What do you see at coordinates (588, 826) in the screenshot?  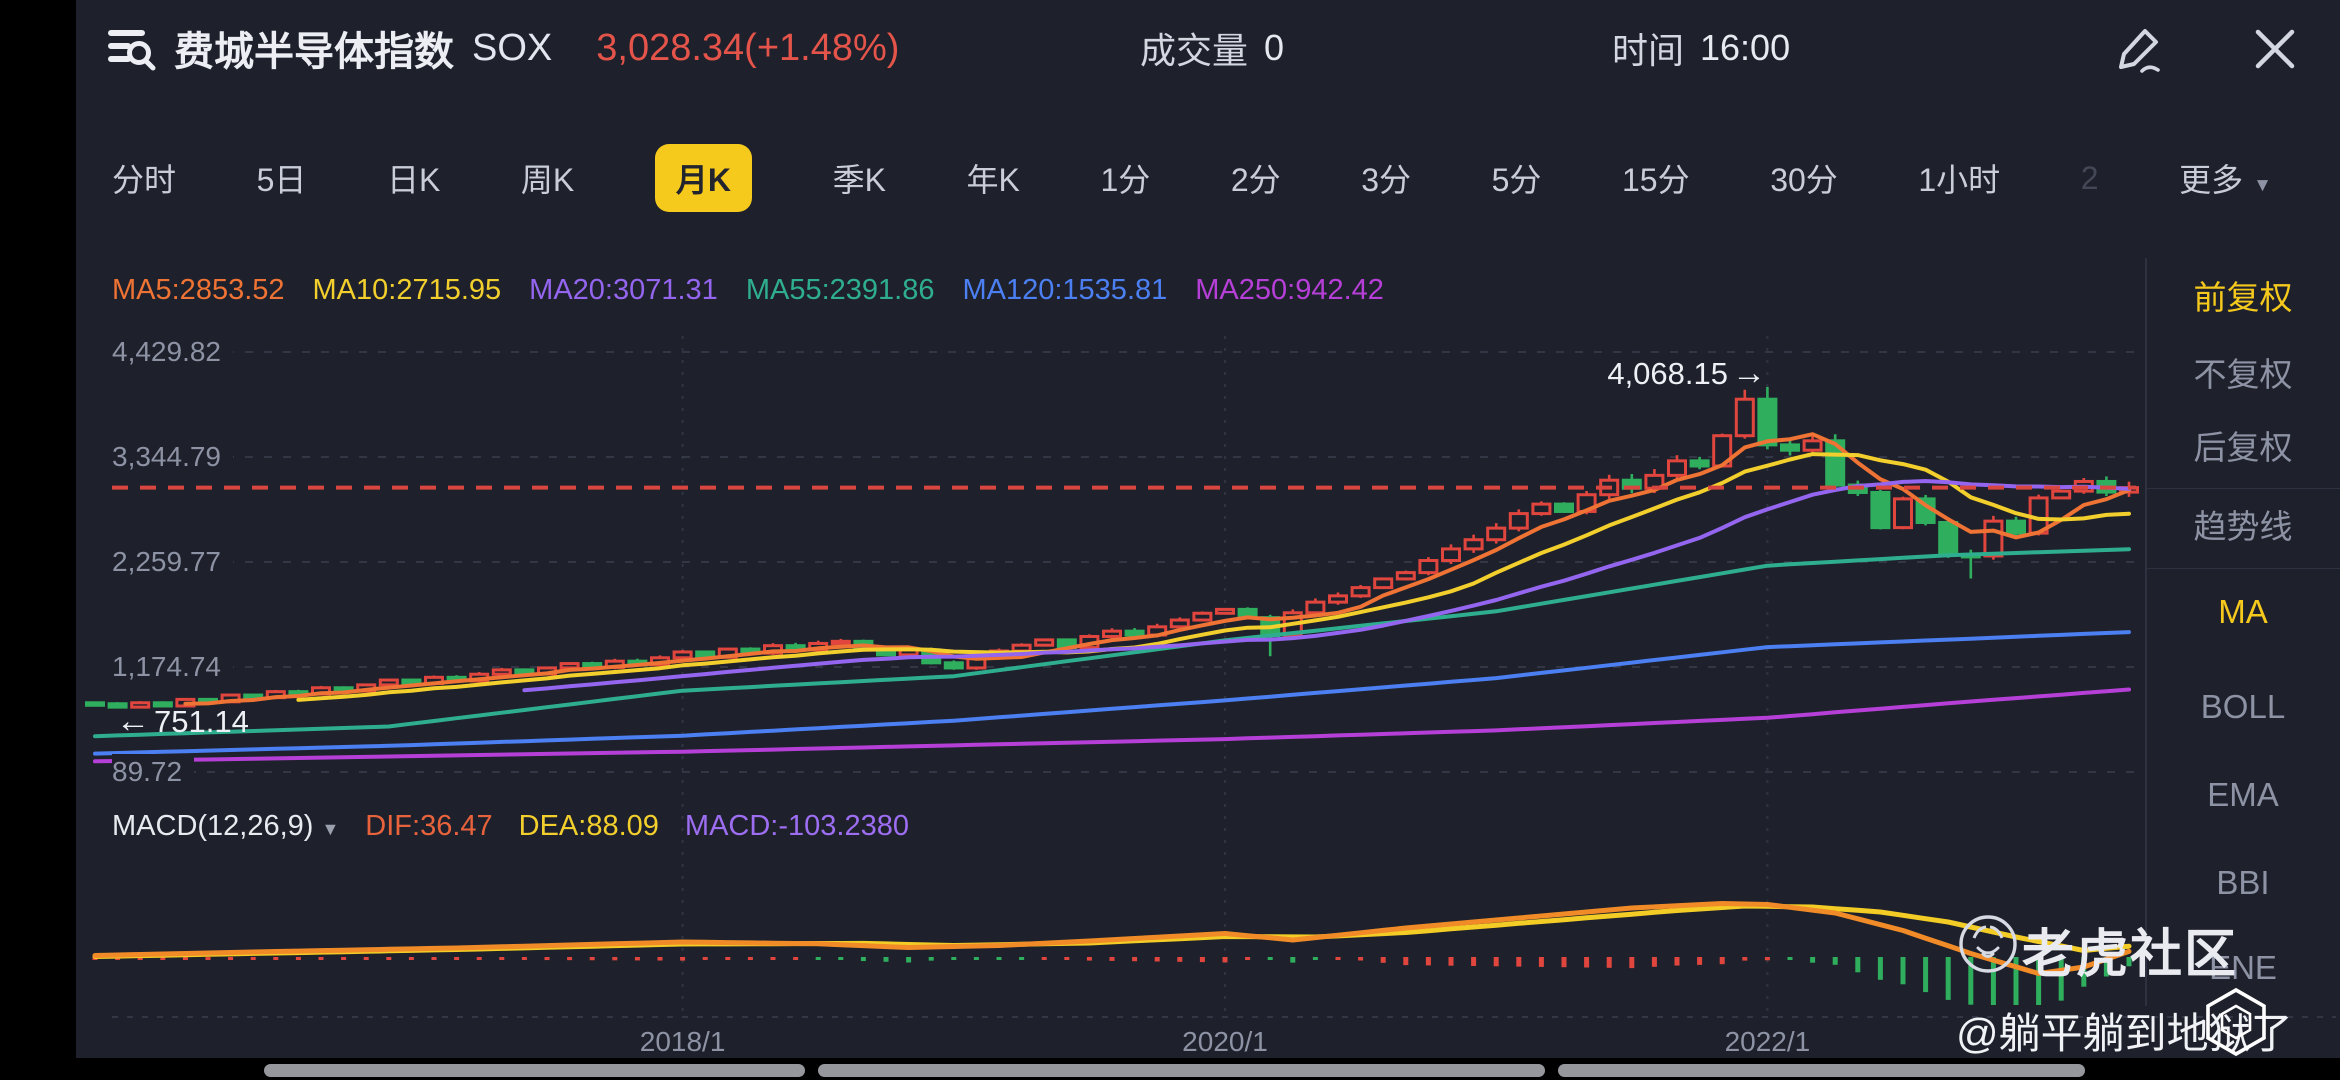 I see `macd-legend-item: DEA:88.09` at bounding box center [588, 826].